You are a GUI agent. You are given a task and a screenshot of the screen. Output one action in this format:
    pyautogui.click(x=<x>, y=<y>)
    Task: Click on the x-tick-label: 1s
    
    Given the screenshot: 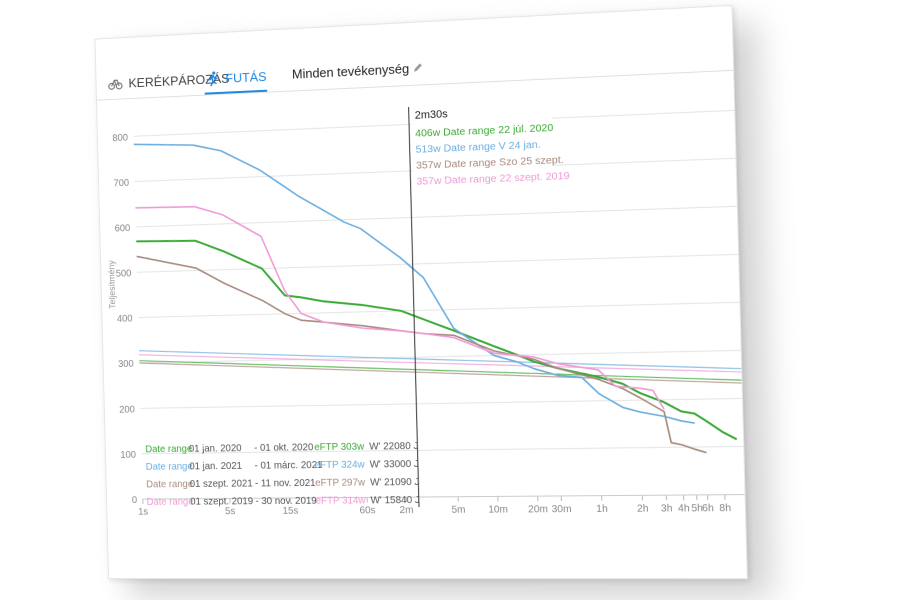 What is the action you would take?
    pyautogui.click(x=143, y=512)
    